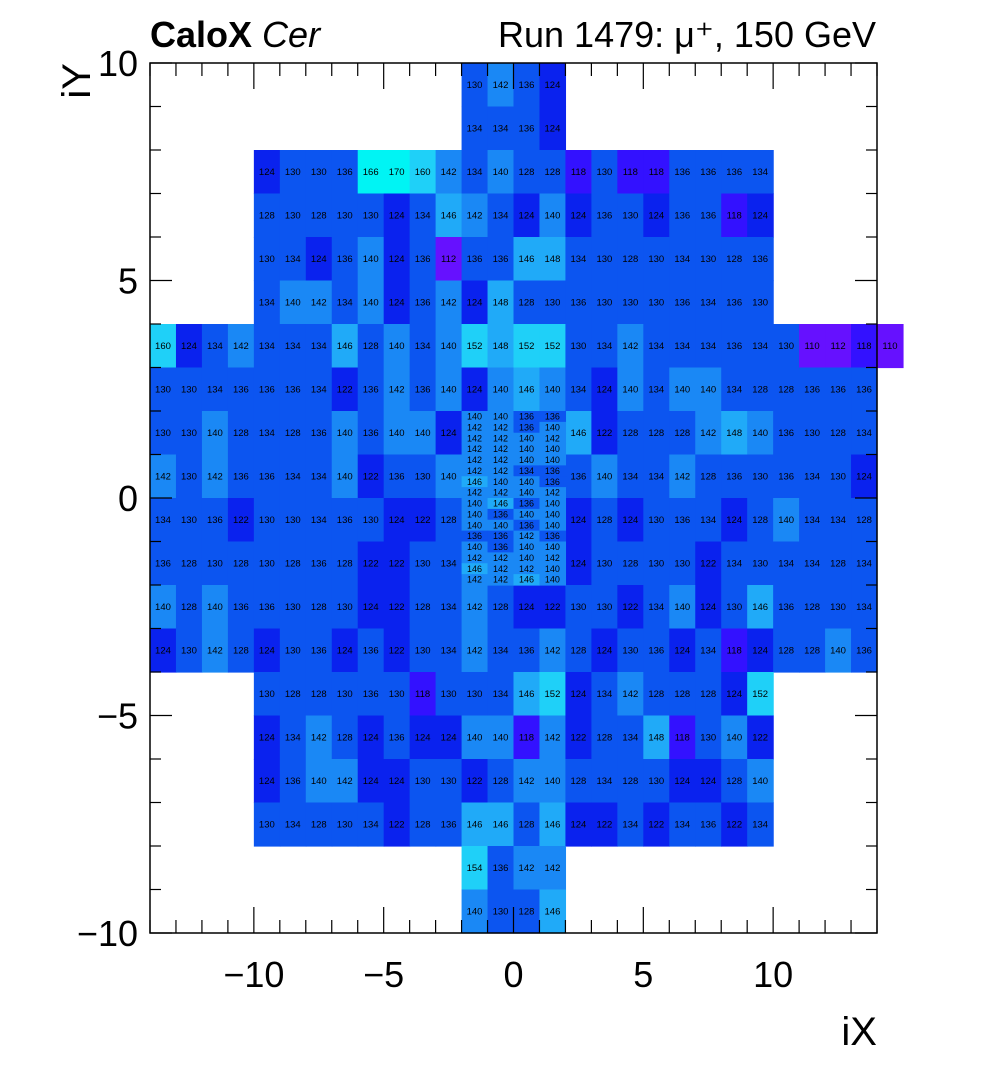 The height and width of the screenshot is (1072, 996). What do you see at coordinates (552, 536) in the screenshot?
I see `fine-tower-value-label: 136` at bounding box center [552, 536].